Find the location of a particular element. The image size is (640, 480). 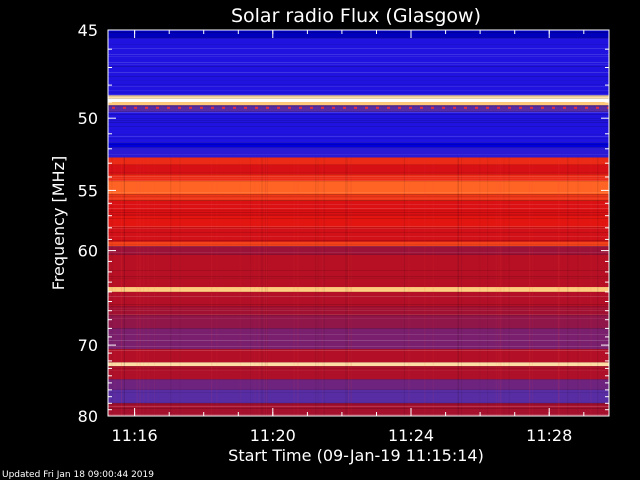

x-tick-label: 11:20 is located at coordinates (273, 435).